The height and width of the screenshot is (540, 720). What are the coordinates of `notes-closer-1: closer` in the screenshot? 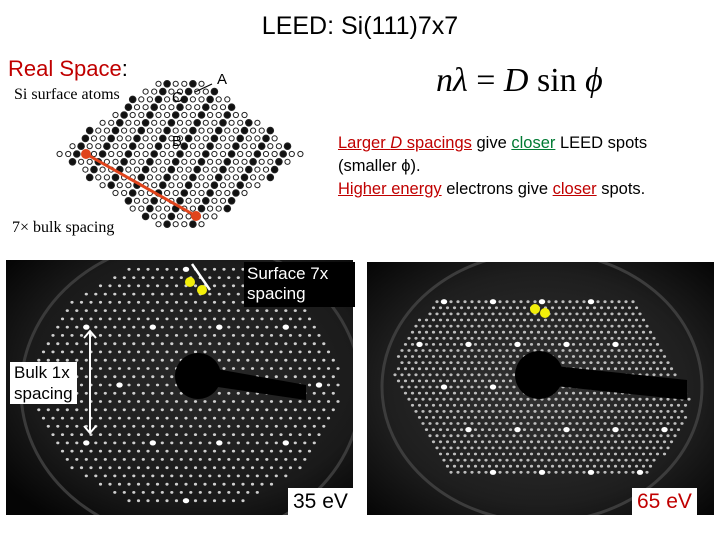 It's located at (533, 143).